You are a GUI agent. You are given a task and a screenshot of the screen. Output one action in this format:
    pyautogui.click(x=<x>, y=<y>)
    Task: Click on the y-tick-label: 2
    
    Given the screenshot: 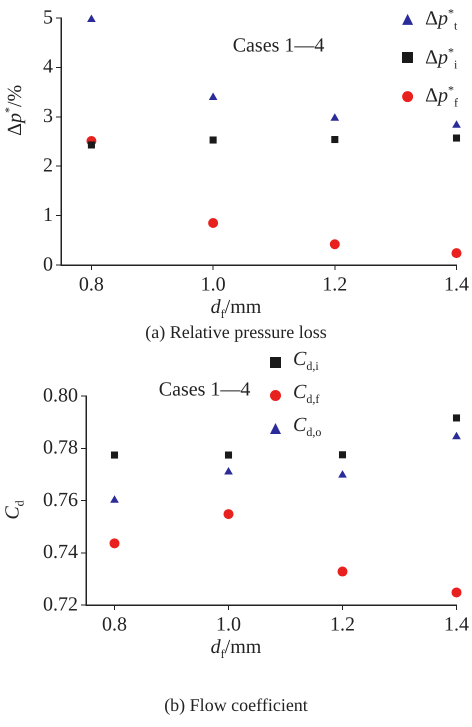 What is the action you would take?
    pyautogui.click(x=48, y=165)
    